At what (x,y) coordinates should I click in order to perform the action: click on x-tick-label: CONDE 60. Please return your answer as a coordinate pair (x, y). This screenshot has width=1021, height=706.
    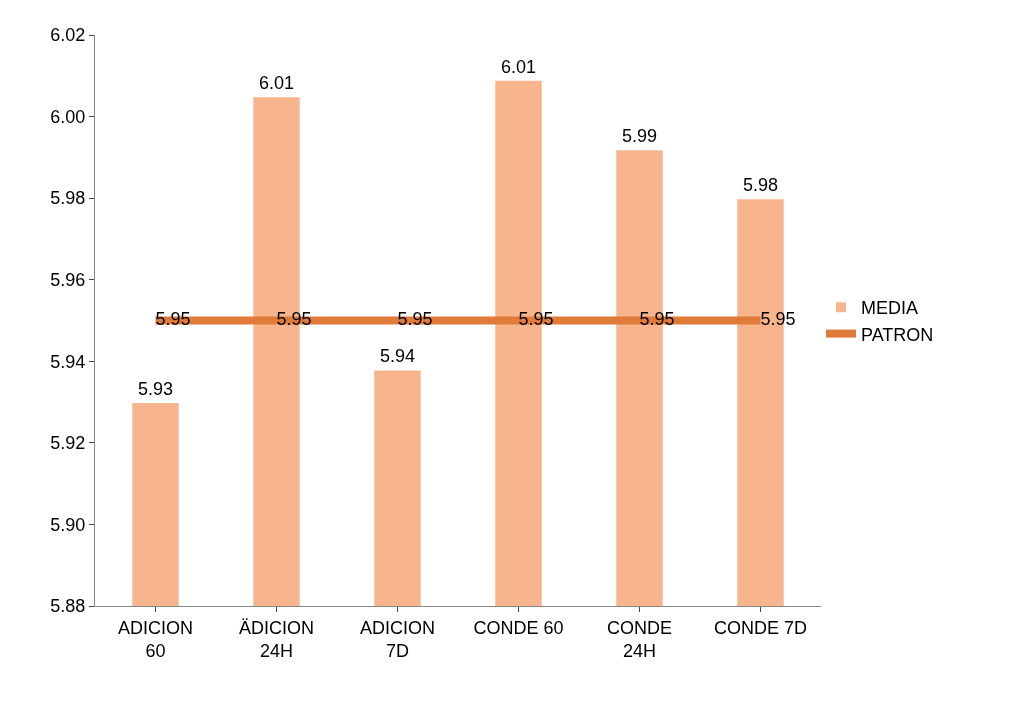
    Looking at the image, I should click on (518, 627).